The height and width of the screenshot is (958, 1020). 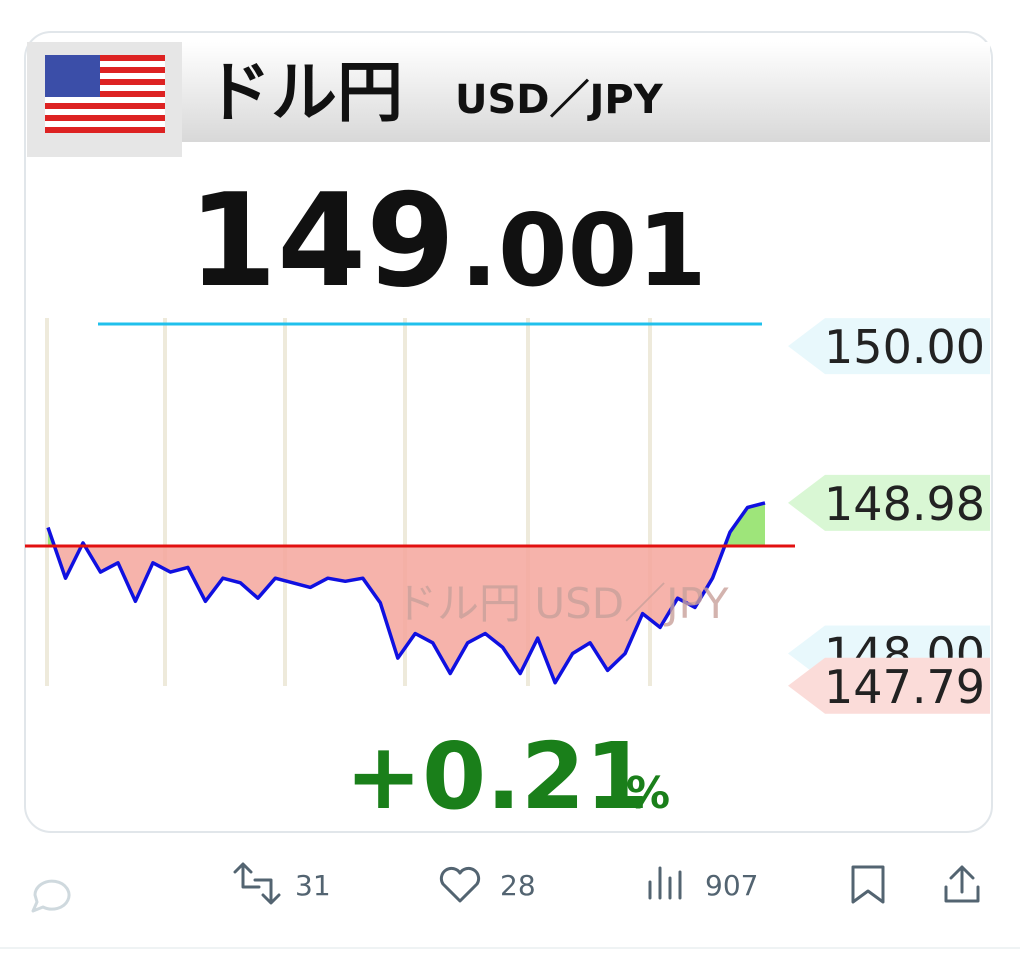 What do you see at coordinates (313, 885) in the screenshot?
I see `retweet-count: 31` at bounding box center [313, 885].